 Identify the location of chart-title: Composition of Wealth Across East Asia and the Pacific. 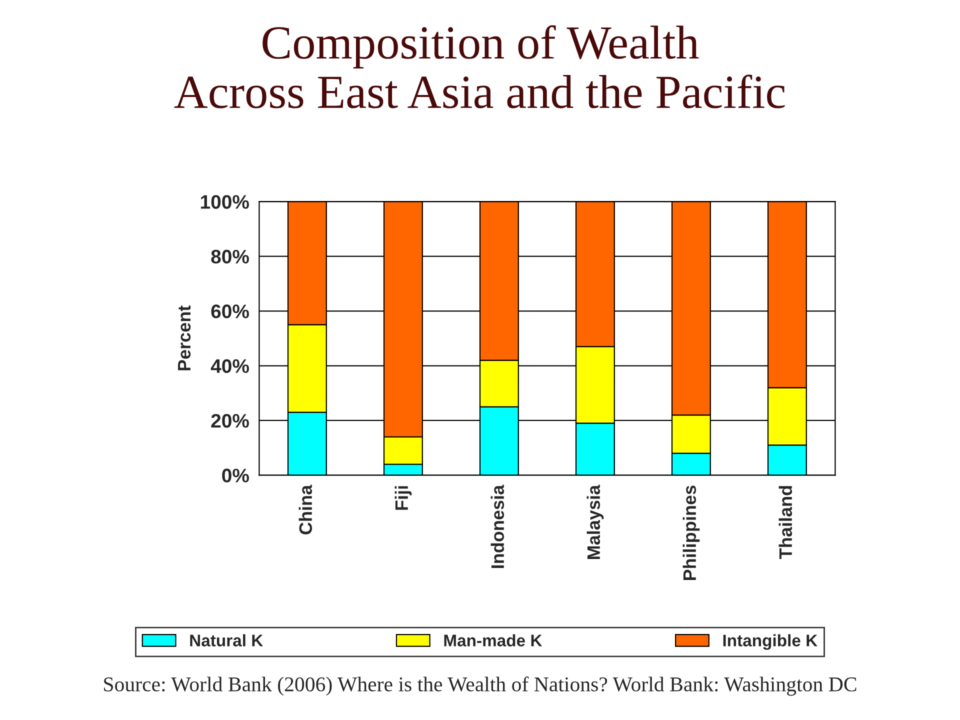
(479, 66).